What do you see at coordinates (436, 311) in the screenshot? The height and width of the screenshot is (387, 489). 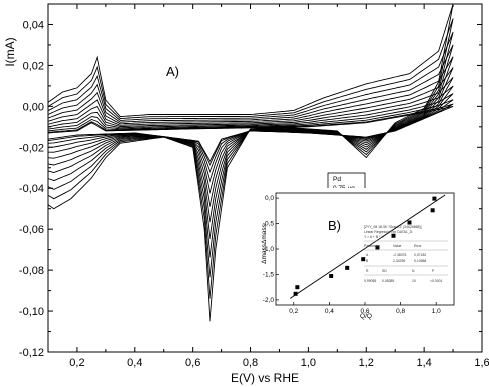 I see `inset-x-tick-label: 1,0` at bounding box center [436, 311].